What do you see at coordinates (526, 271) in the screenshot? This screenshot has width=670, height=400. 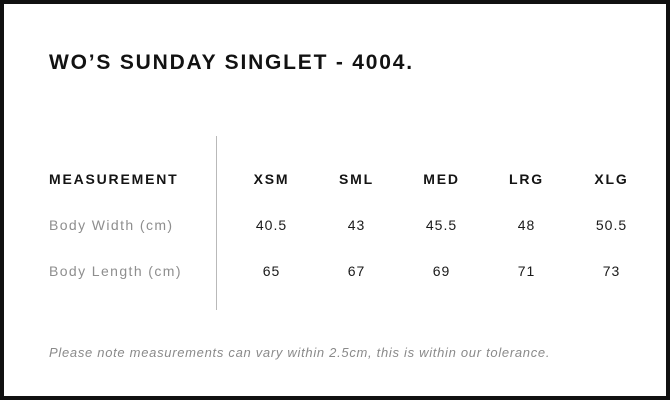 I see `body-length-lrg-value: 71` at bounding box center [526, 271].